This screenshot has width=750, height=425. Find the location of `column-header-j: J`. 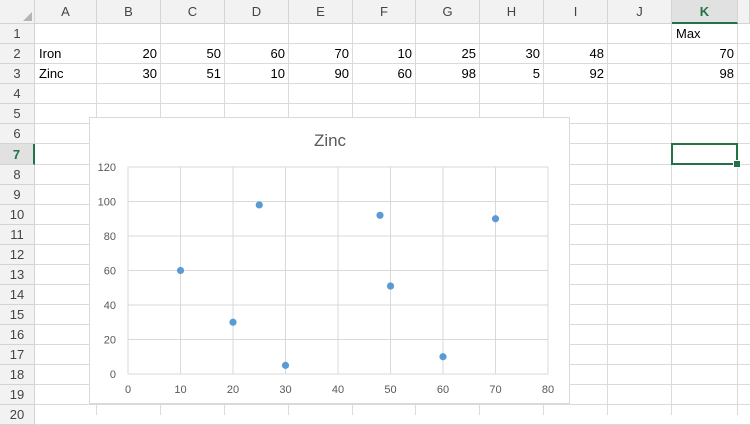

column-header-j: J is located at coordinates (640, 12).